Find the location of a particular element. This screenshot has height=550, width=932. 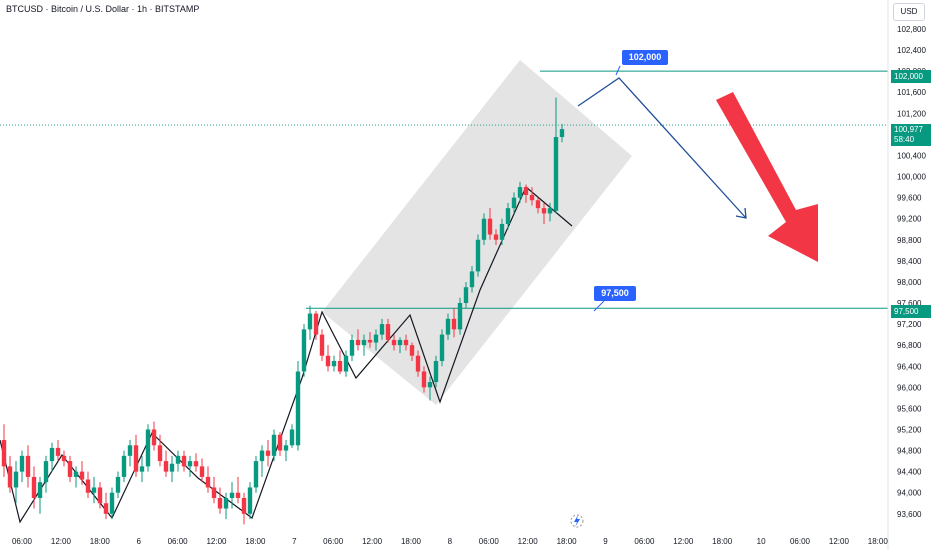

price-tick-label: 95,600 is located at coordinates (909, 408).